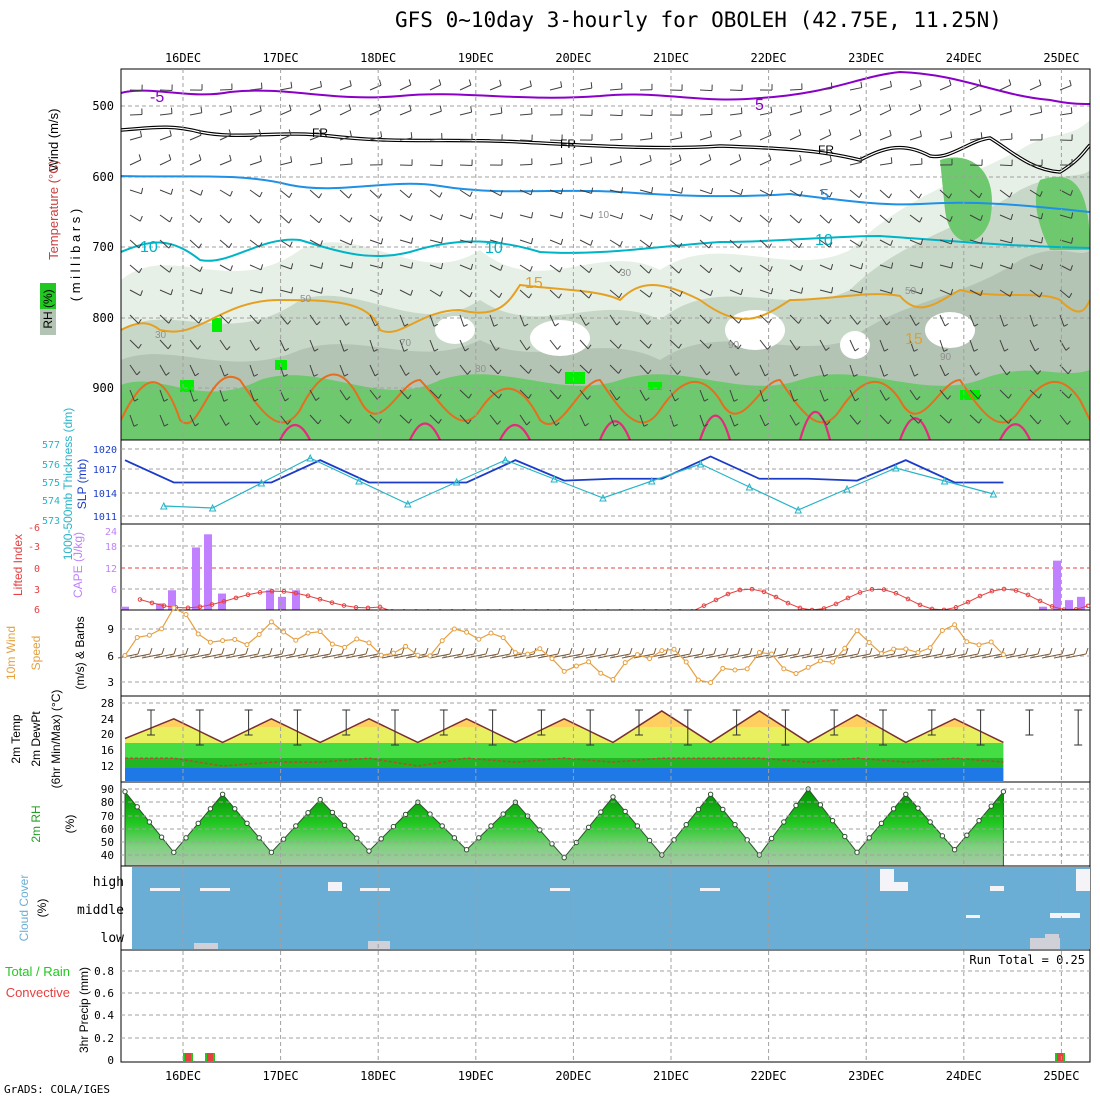  Describe the element at coordinates (626, 273) in the screenshot. I see `contour-label: 30` at that location.